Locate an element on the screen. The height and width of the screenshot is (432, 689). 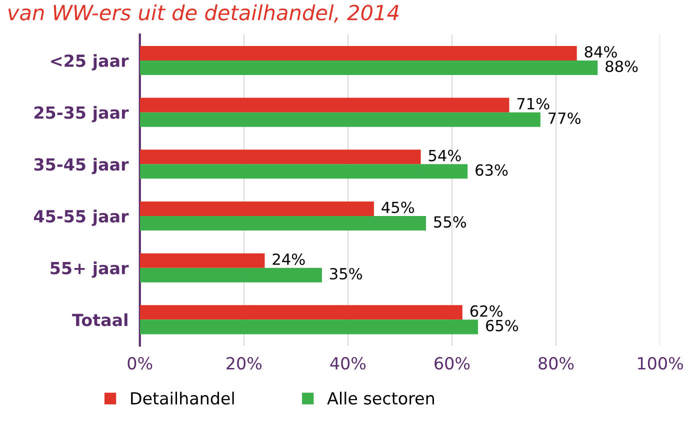
y-tick-label: Totaal is located at coordinates (100, 319).